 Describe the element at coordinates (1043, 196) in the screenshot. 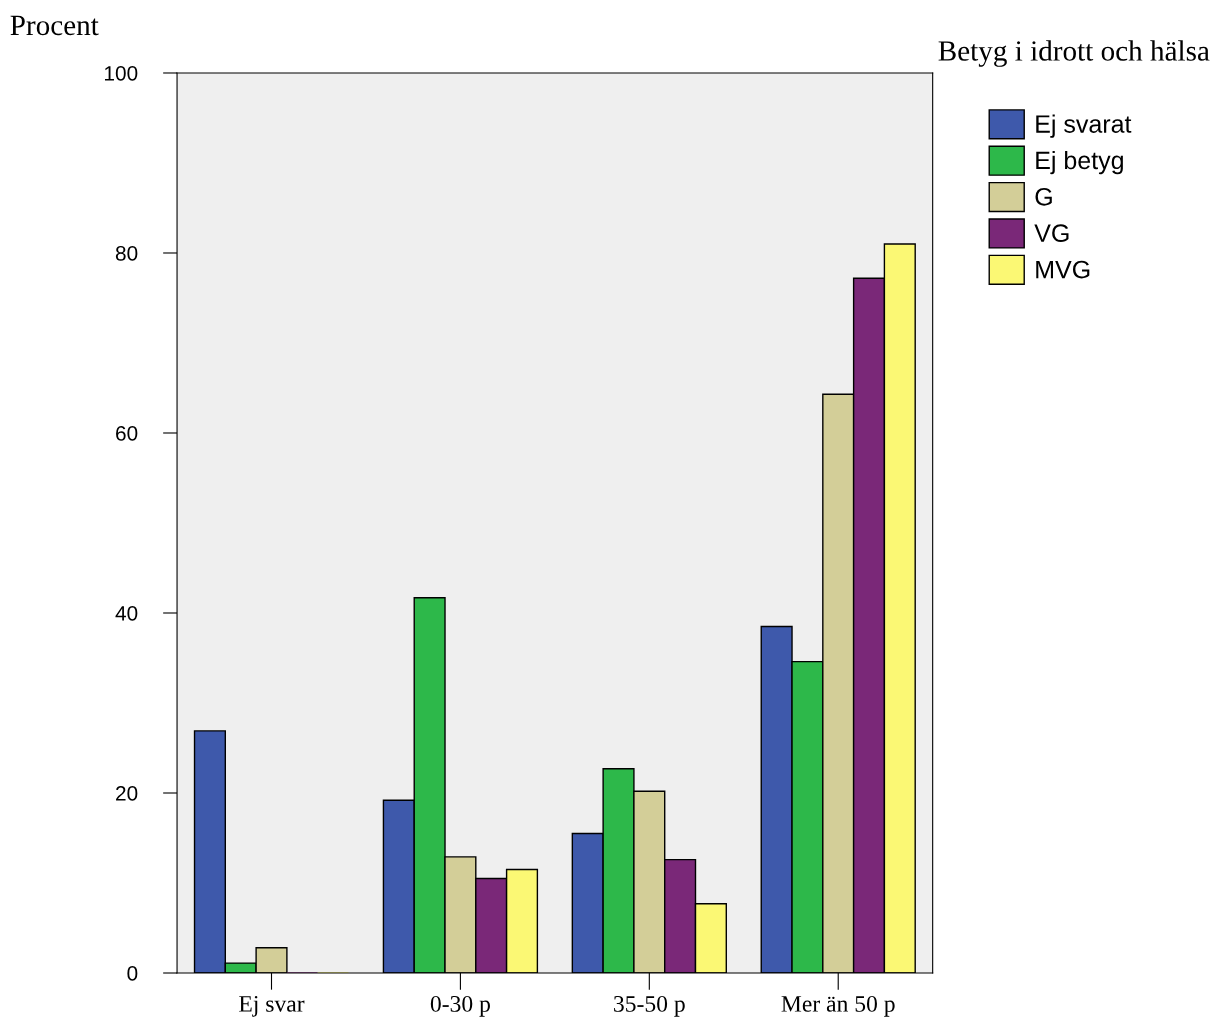

I see `legend-label: G` at that location.